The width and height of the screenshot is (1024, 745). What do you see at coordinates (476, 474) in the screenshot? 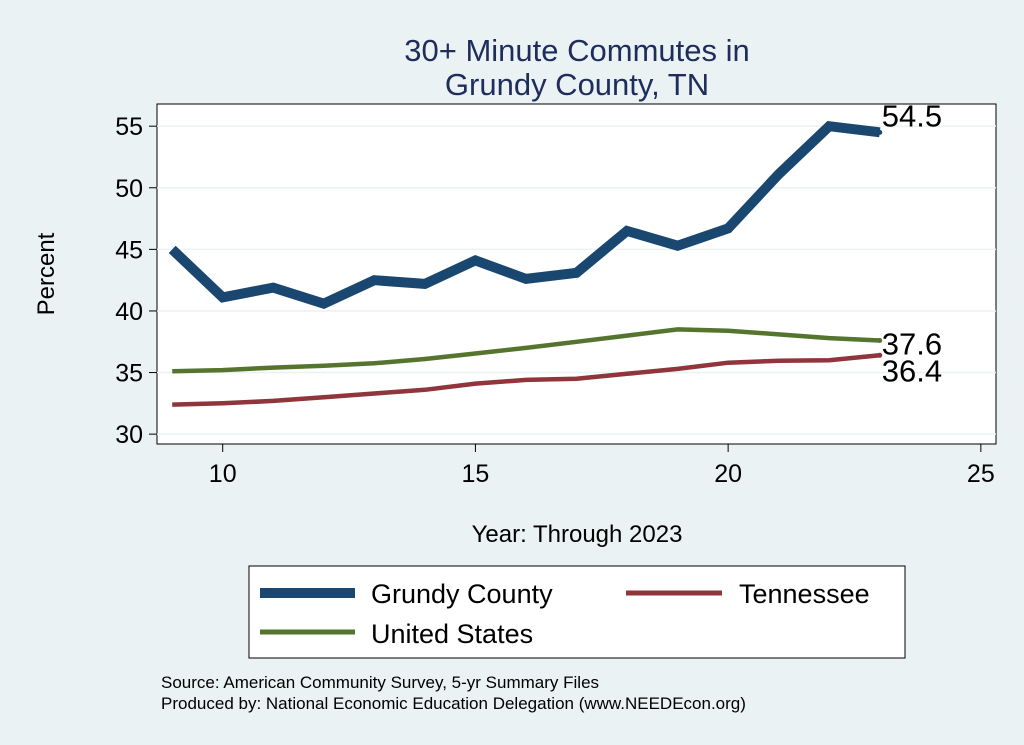
I see `x-tick-label-15: 15` at bounding box center [476, 474].